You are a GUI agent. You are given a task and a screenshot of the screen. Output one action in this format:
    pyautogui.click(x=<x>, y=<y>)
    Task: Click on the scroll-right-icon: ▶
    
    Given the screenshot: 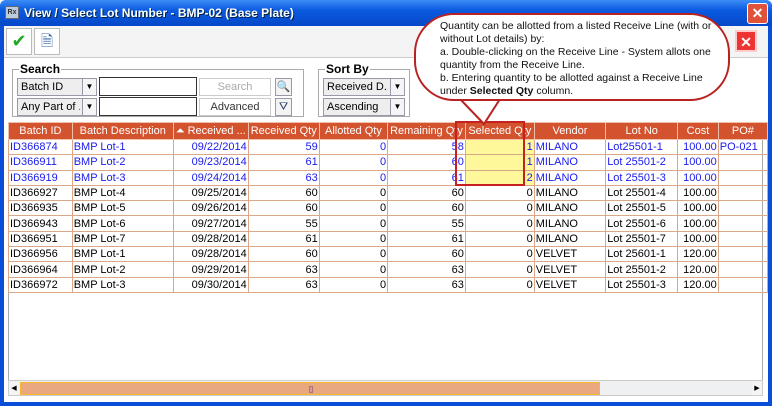 What is the action you would take?
    pyautogui.click(x=757, y=388)
    